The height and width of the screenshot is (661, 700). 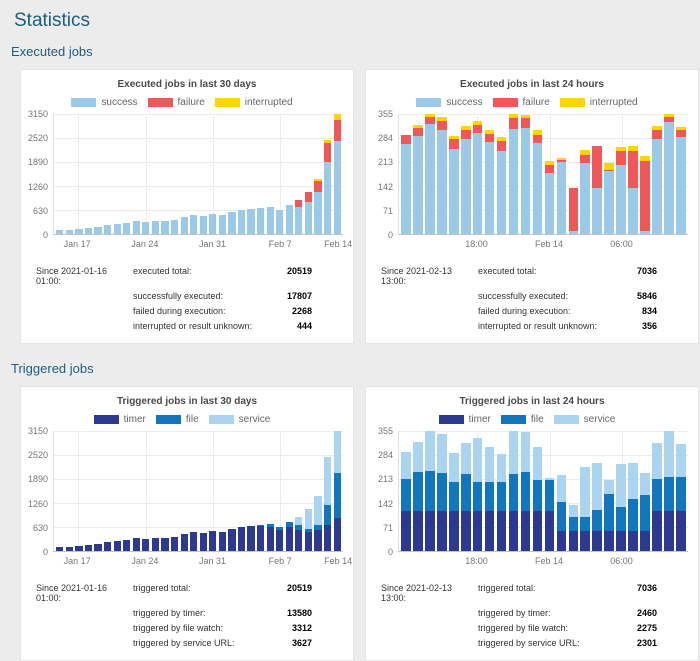 What do you see at coordinates (646, 588) in the screenshot?
I see `stat-value: 7036` at bounding box center [646, 588].